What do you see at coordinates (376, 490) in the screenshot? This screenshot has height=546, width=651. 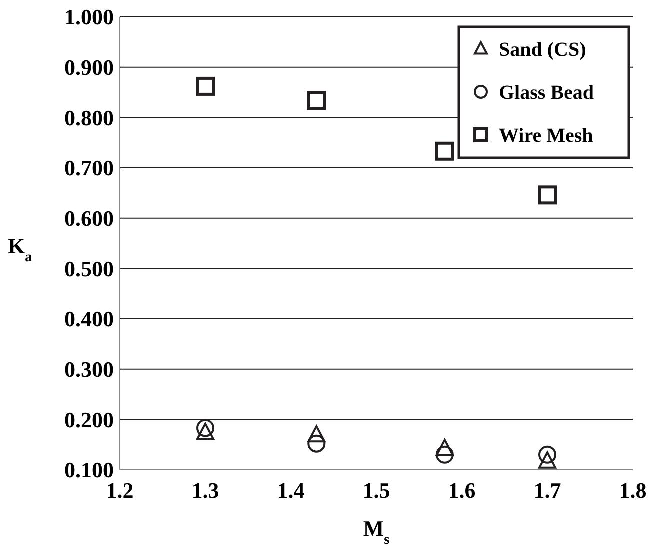 I see `x-tick-label: 1.5` at bounding box center [376, 490].